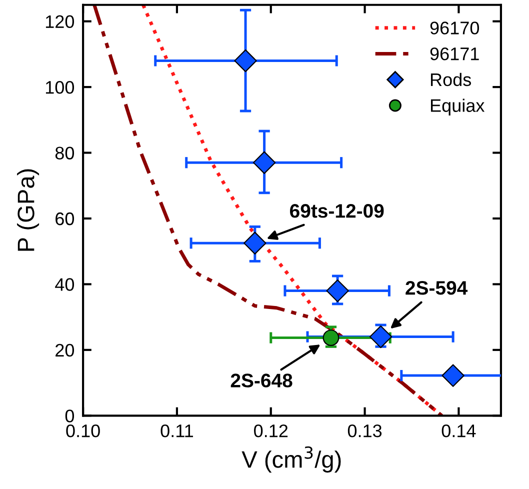 This screenshot has width=529, height=489. What do you see at coordinates (365, 431) in the screenshot?
I see `x-tick-label: 0.13` at bounding box center [365, 431].